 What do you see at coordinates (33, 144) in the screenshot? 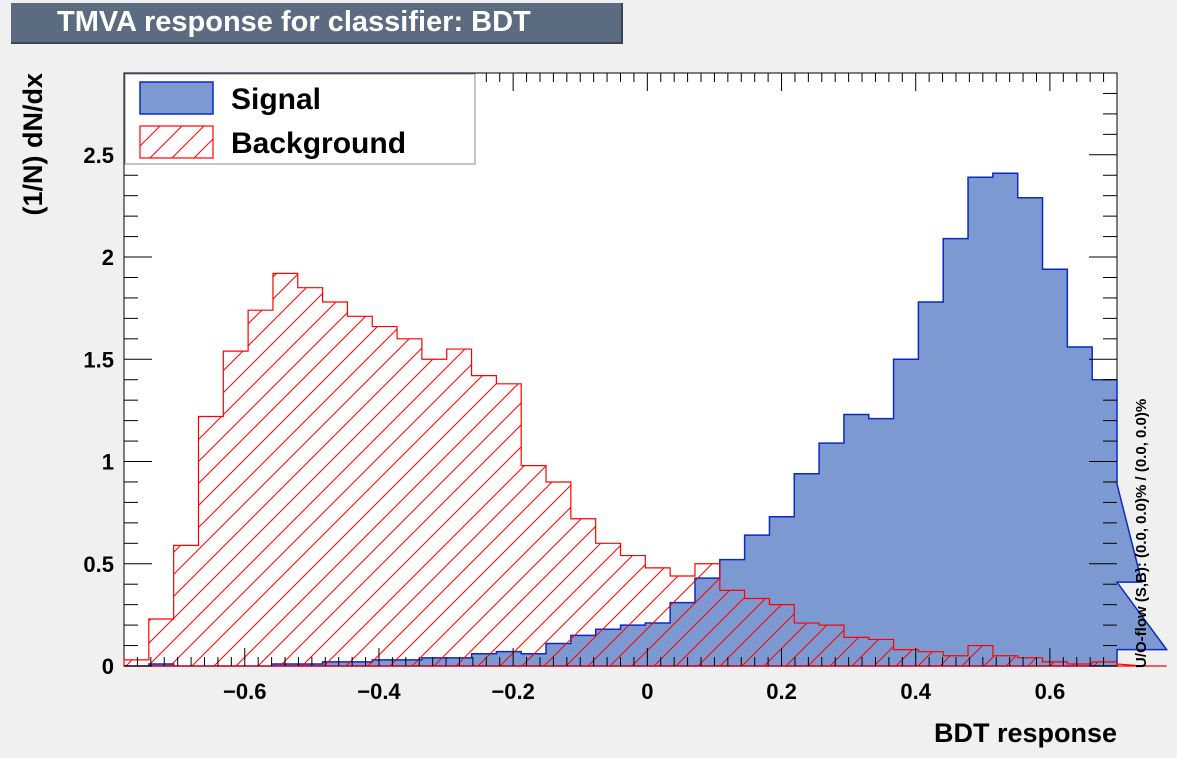
I see `y-axis-title: (1/N) dN/dx` at bounding box center [33, 144].